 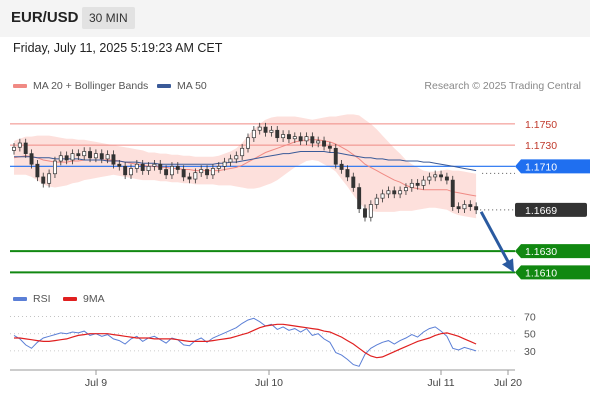 I want to click on legend-ma20: MA 20 + Bollinger Bands, so click(x=80, y=86).